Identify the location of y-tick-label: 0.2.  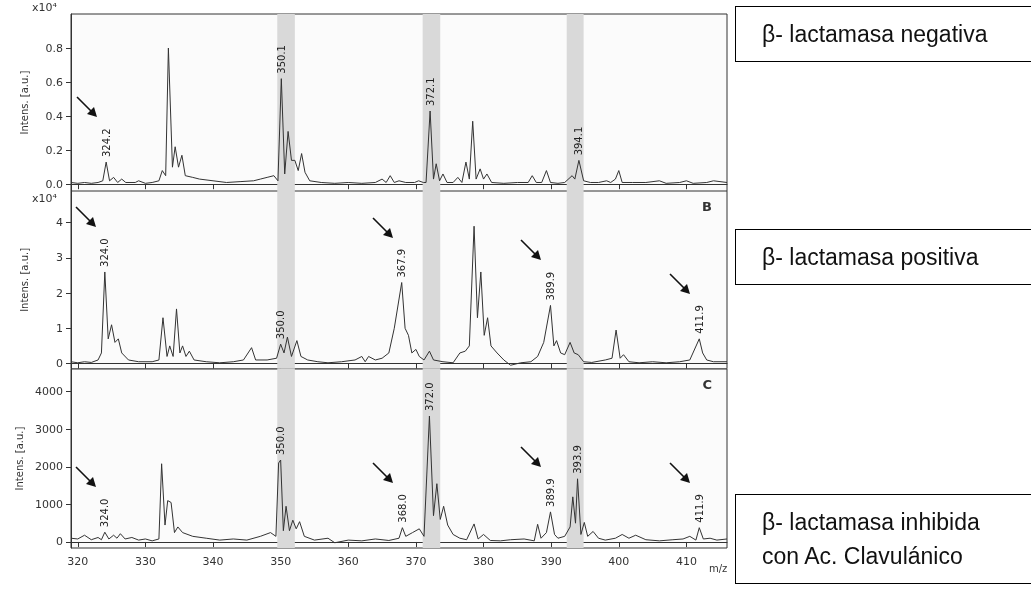
(54, 150).